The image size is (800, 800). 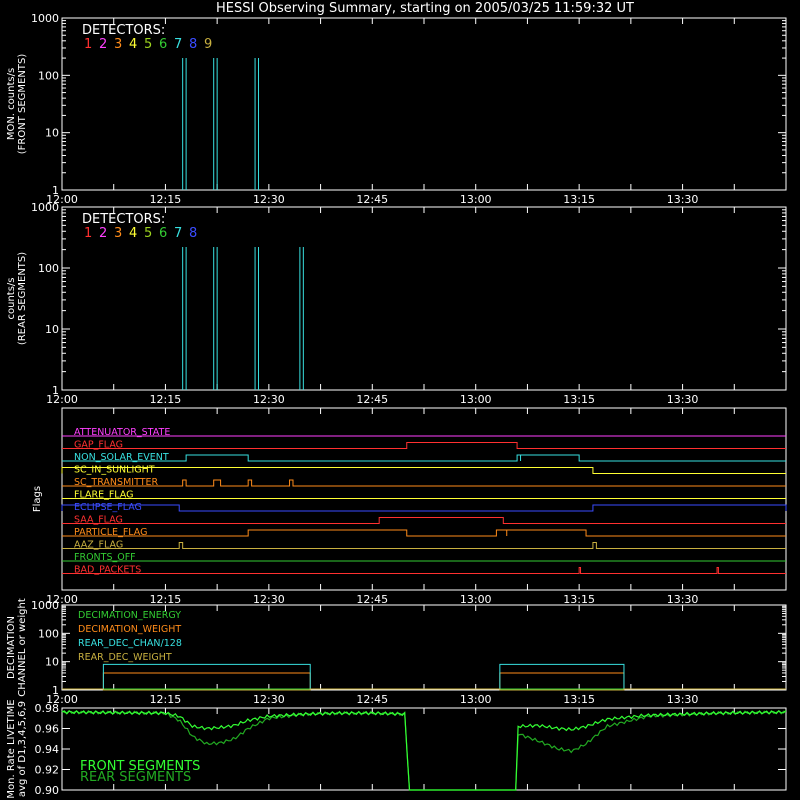 What do you see at coordinates (110, 532) in the screenshot?
I see `flag-label-particle_flag: PARTICLE_FLAG` at bounding box center [110, 532].